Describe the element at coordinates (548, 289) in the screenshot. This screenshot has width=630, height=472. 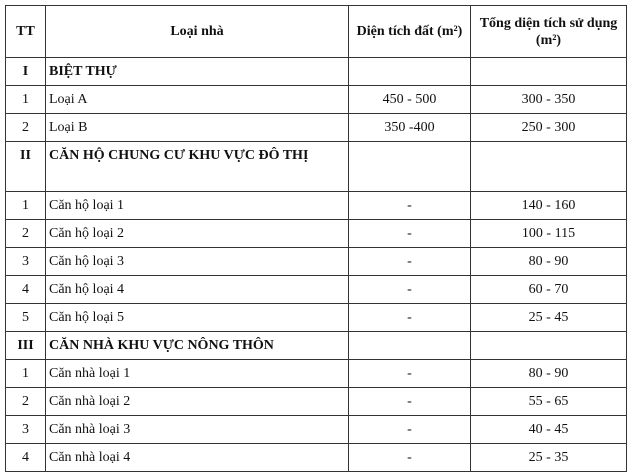
I see `total-area: 60 - 70` at that location.